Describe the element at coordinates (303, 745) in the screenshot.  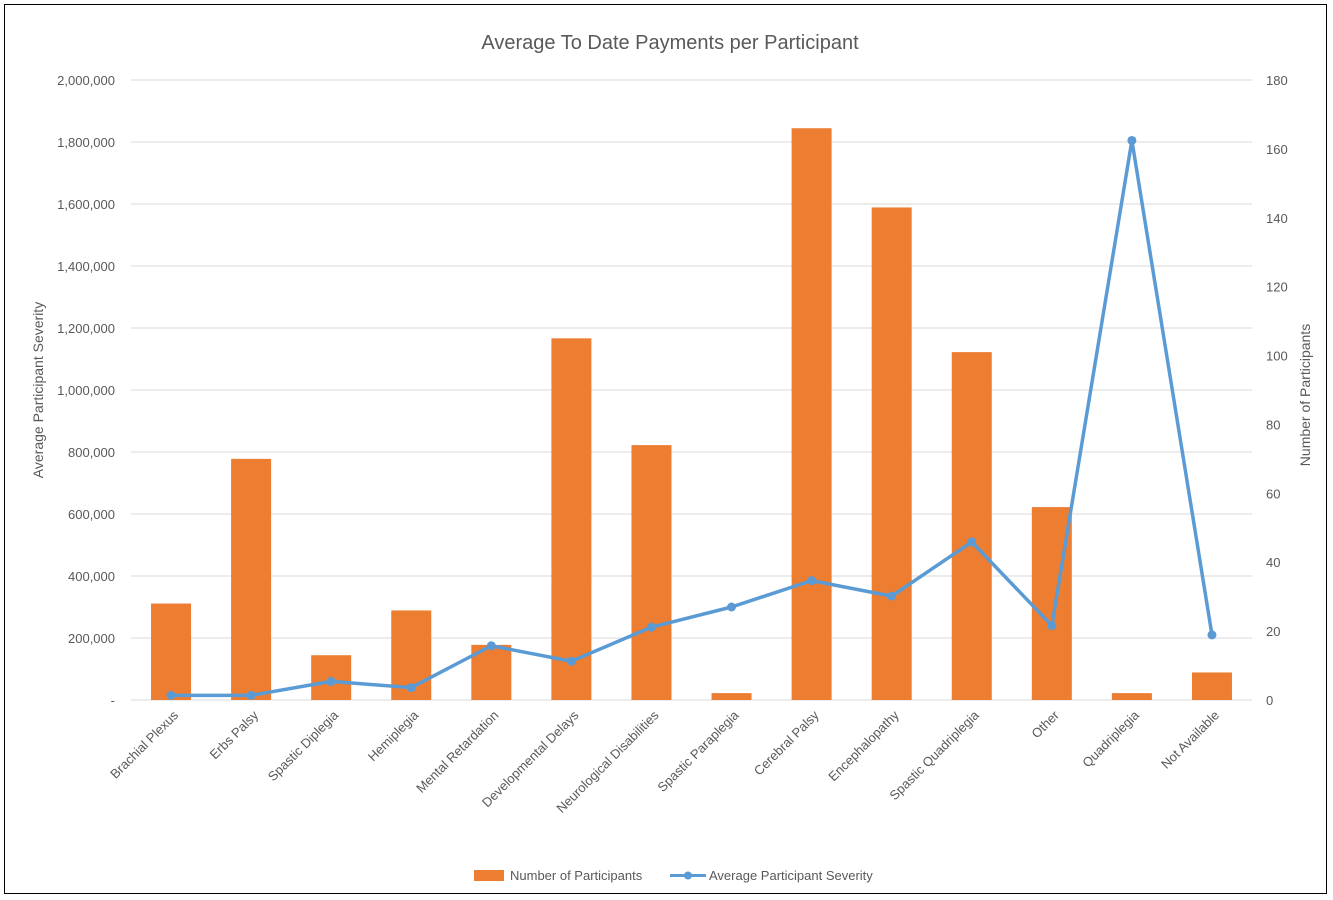
I see `category-label: Spastic Diplegia` at that location.